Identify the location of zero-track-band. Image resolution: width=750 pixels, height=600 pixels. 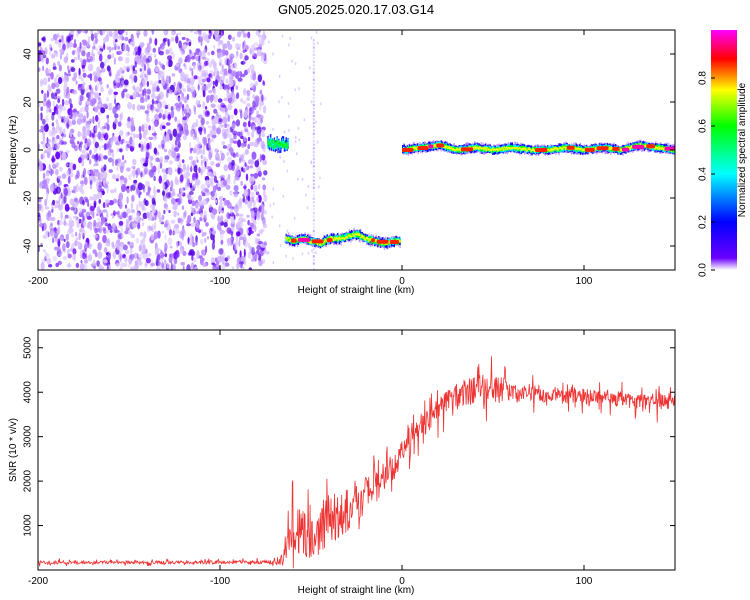
(503, 149).